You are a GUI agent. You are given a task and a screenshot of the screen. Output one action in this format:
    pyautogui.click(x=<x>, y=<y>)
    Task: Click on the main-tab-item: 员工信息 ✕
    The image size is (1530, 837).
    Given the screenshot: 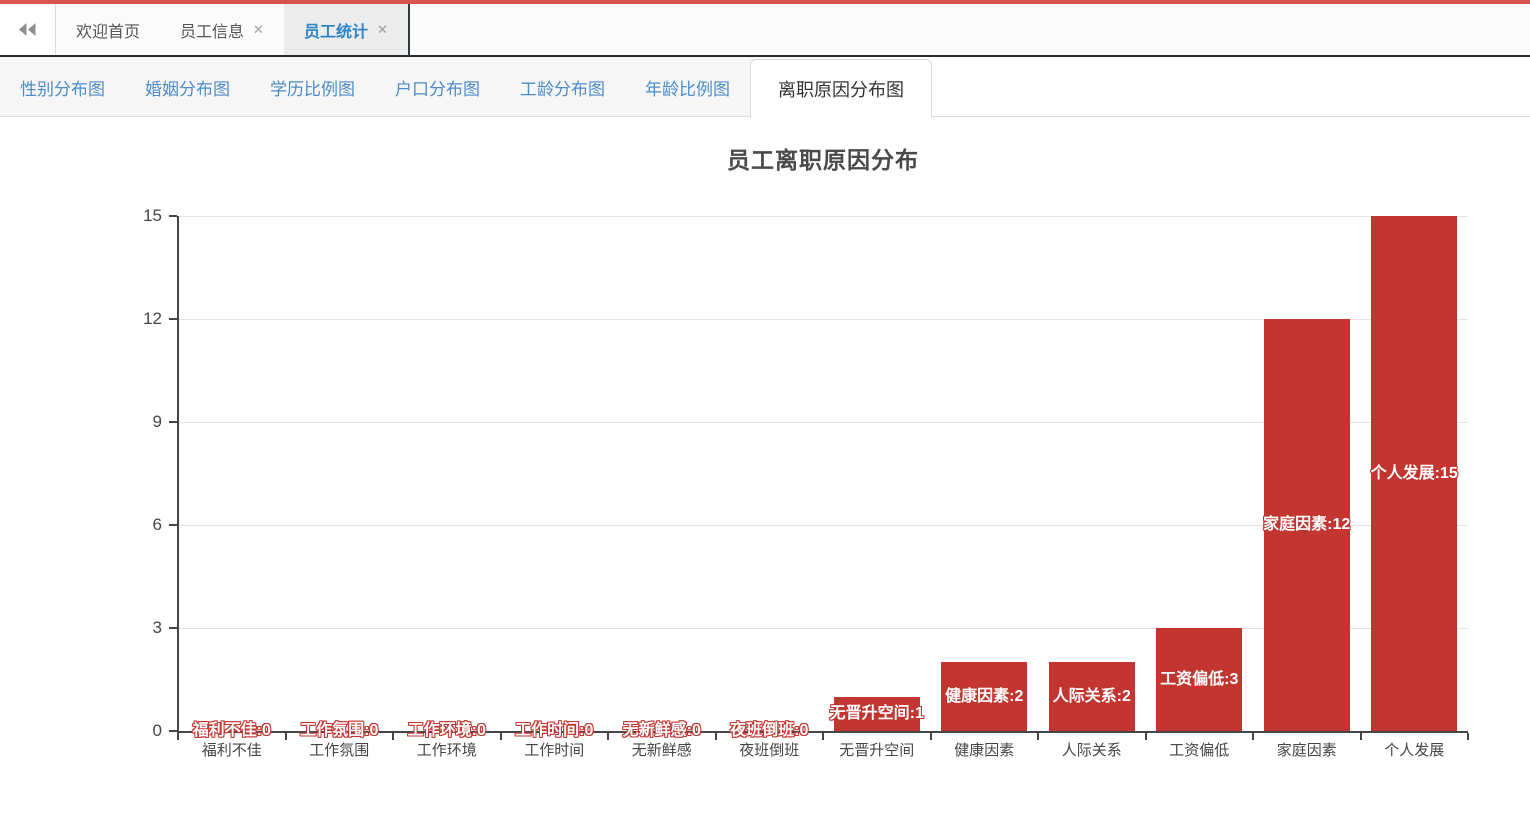 What is the action you would take?
    pyautogui.click(x=222, y=29)
    